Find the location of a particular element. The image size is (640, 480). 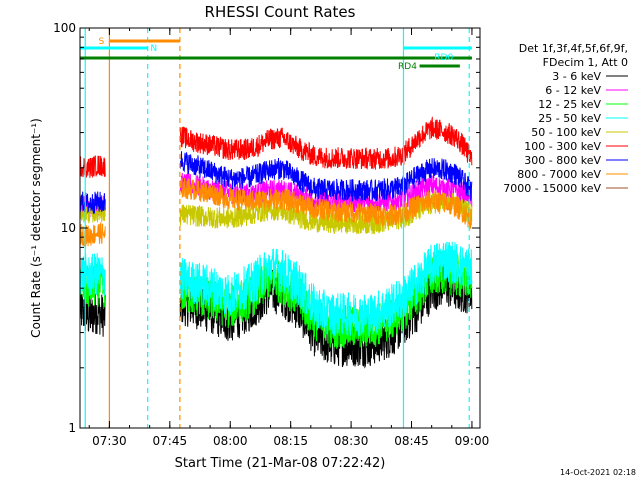

y-tick-label: 100 is located at coordinates (64, 28).